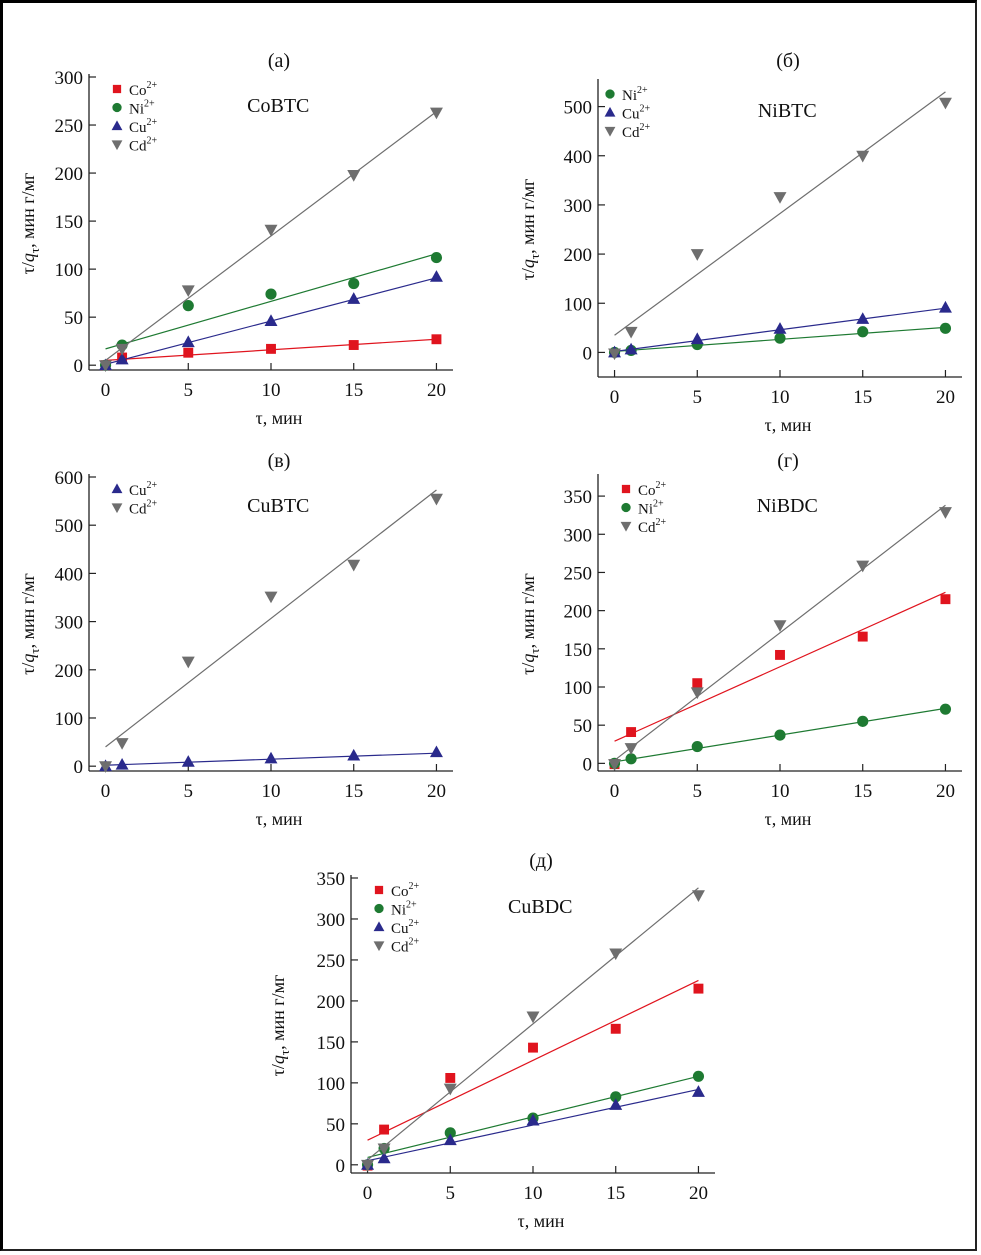  What do you see at coordinates (780, 680) in the screenshot?
I see `series-co` at bounding box center [780, 680].